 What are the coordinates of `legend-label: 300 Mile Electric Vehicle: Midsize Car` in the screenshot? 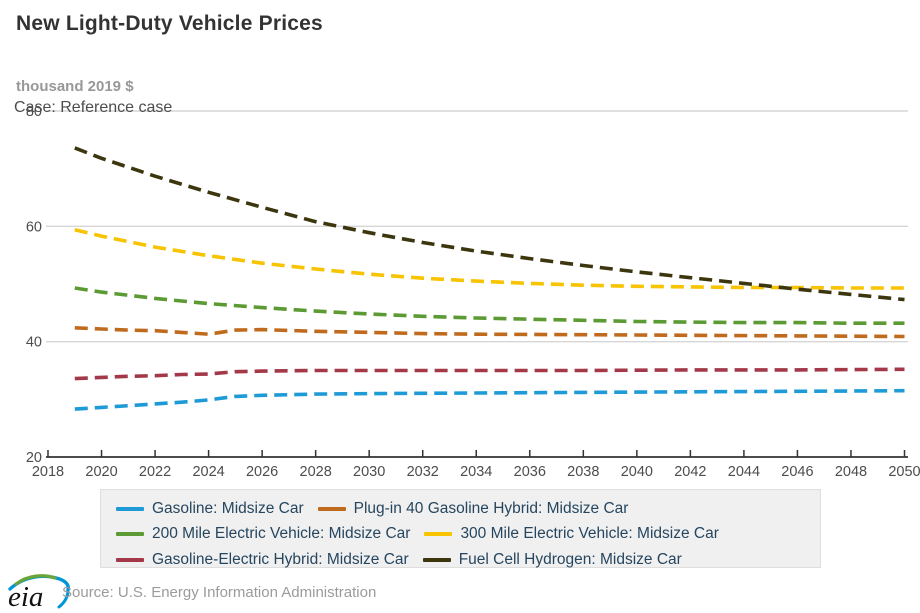 It's located at (589, 534).